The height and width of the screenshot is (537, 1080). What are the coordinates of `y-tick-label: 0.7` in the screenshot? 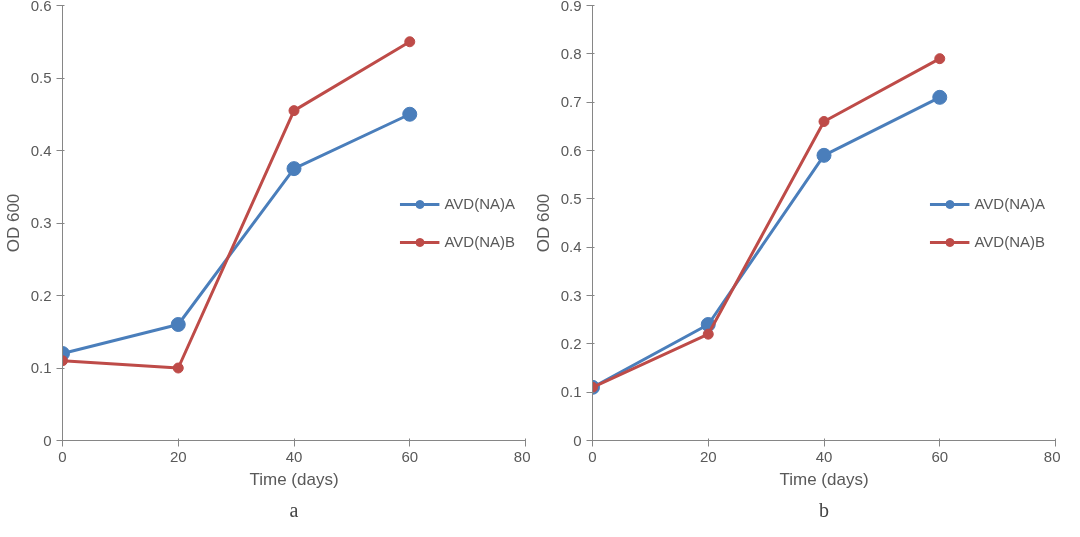 It's located at (571, 102).